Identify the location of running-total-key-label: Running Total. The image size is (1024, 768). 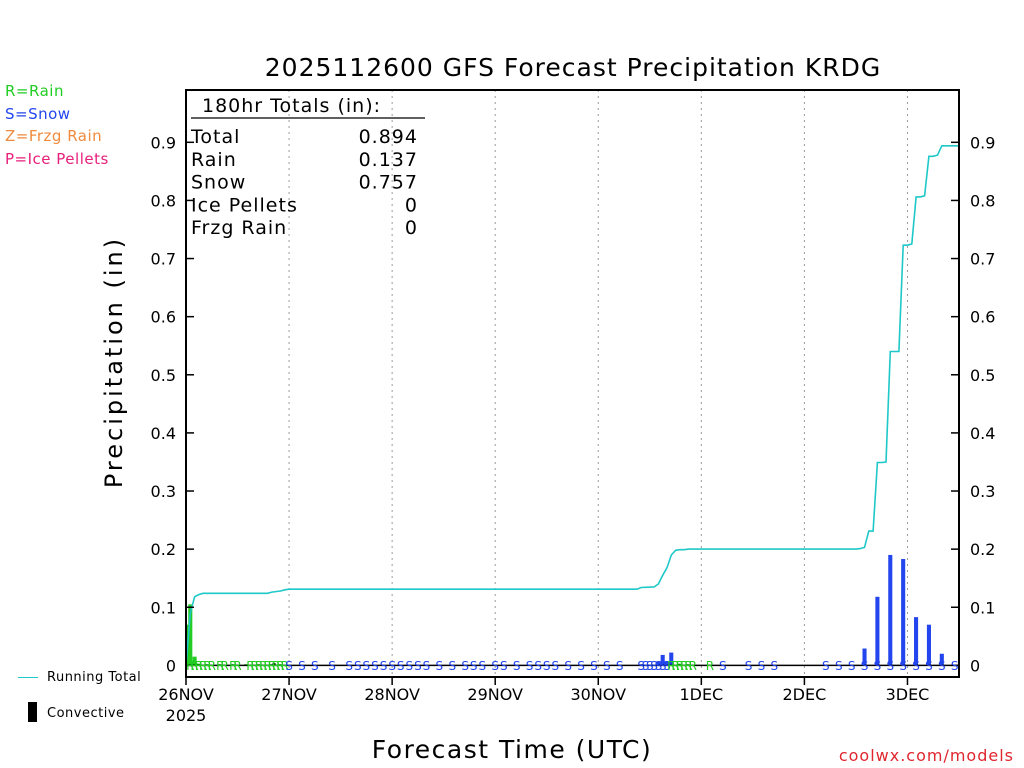
(94, 677).